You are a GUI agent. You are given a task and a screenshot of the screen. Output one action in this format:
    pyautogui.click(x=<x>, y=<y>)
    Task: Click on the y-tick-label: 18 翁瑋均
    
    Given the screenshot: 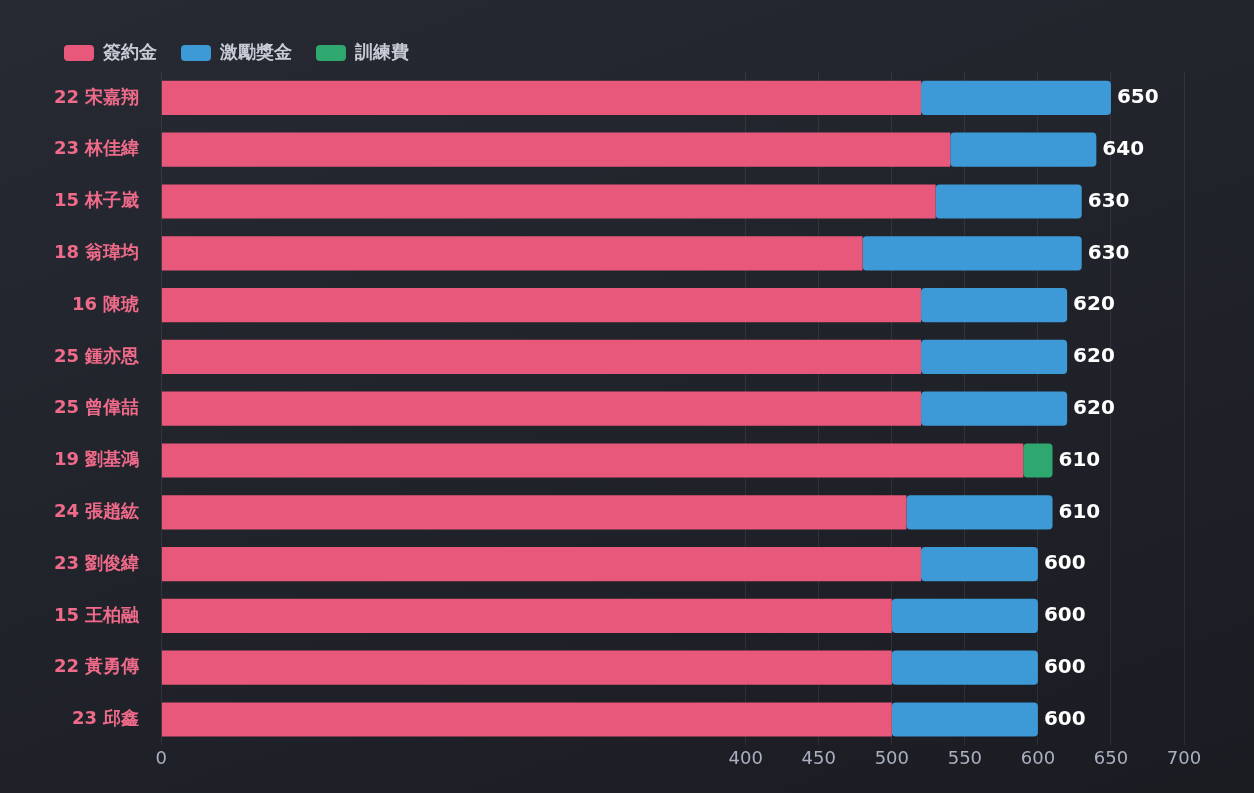 What is the action you would take?
    pyautogui.click(x=96, y=251)
    